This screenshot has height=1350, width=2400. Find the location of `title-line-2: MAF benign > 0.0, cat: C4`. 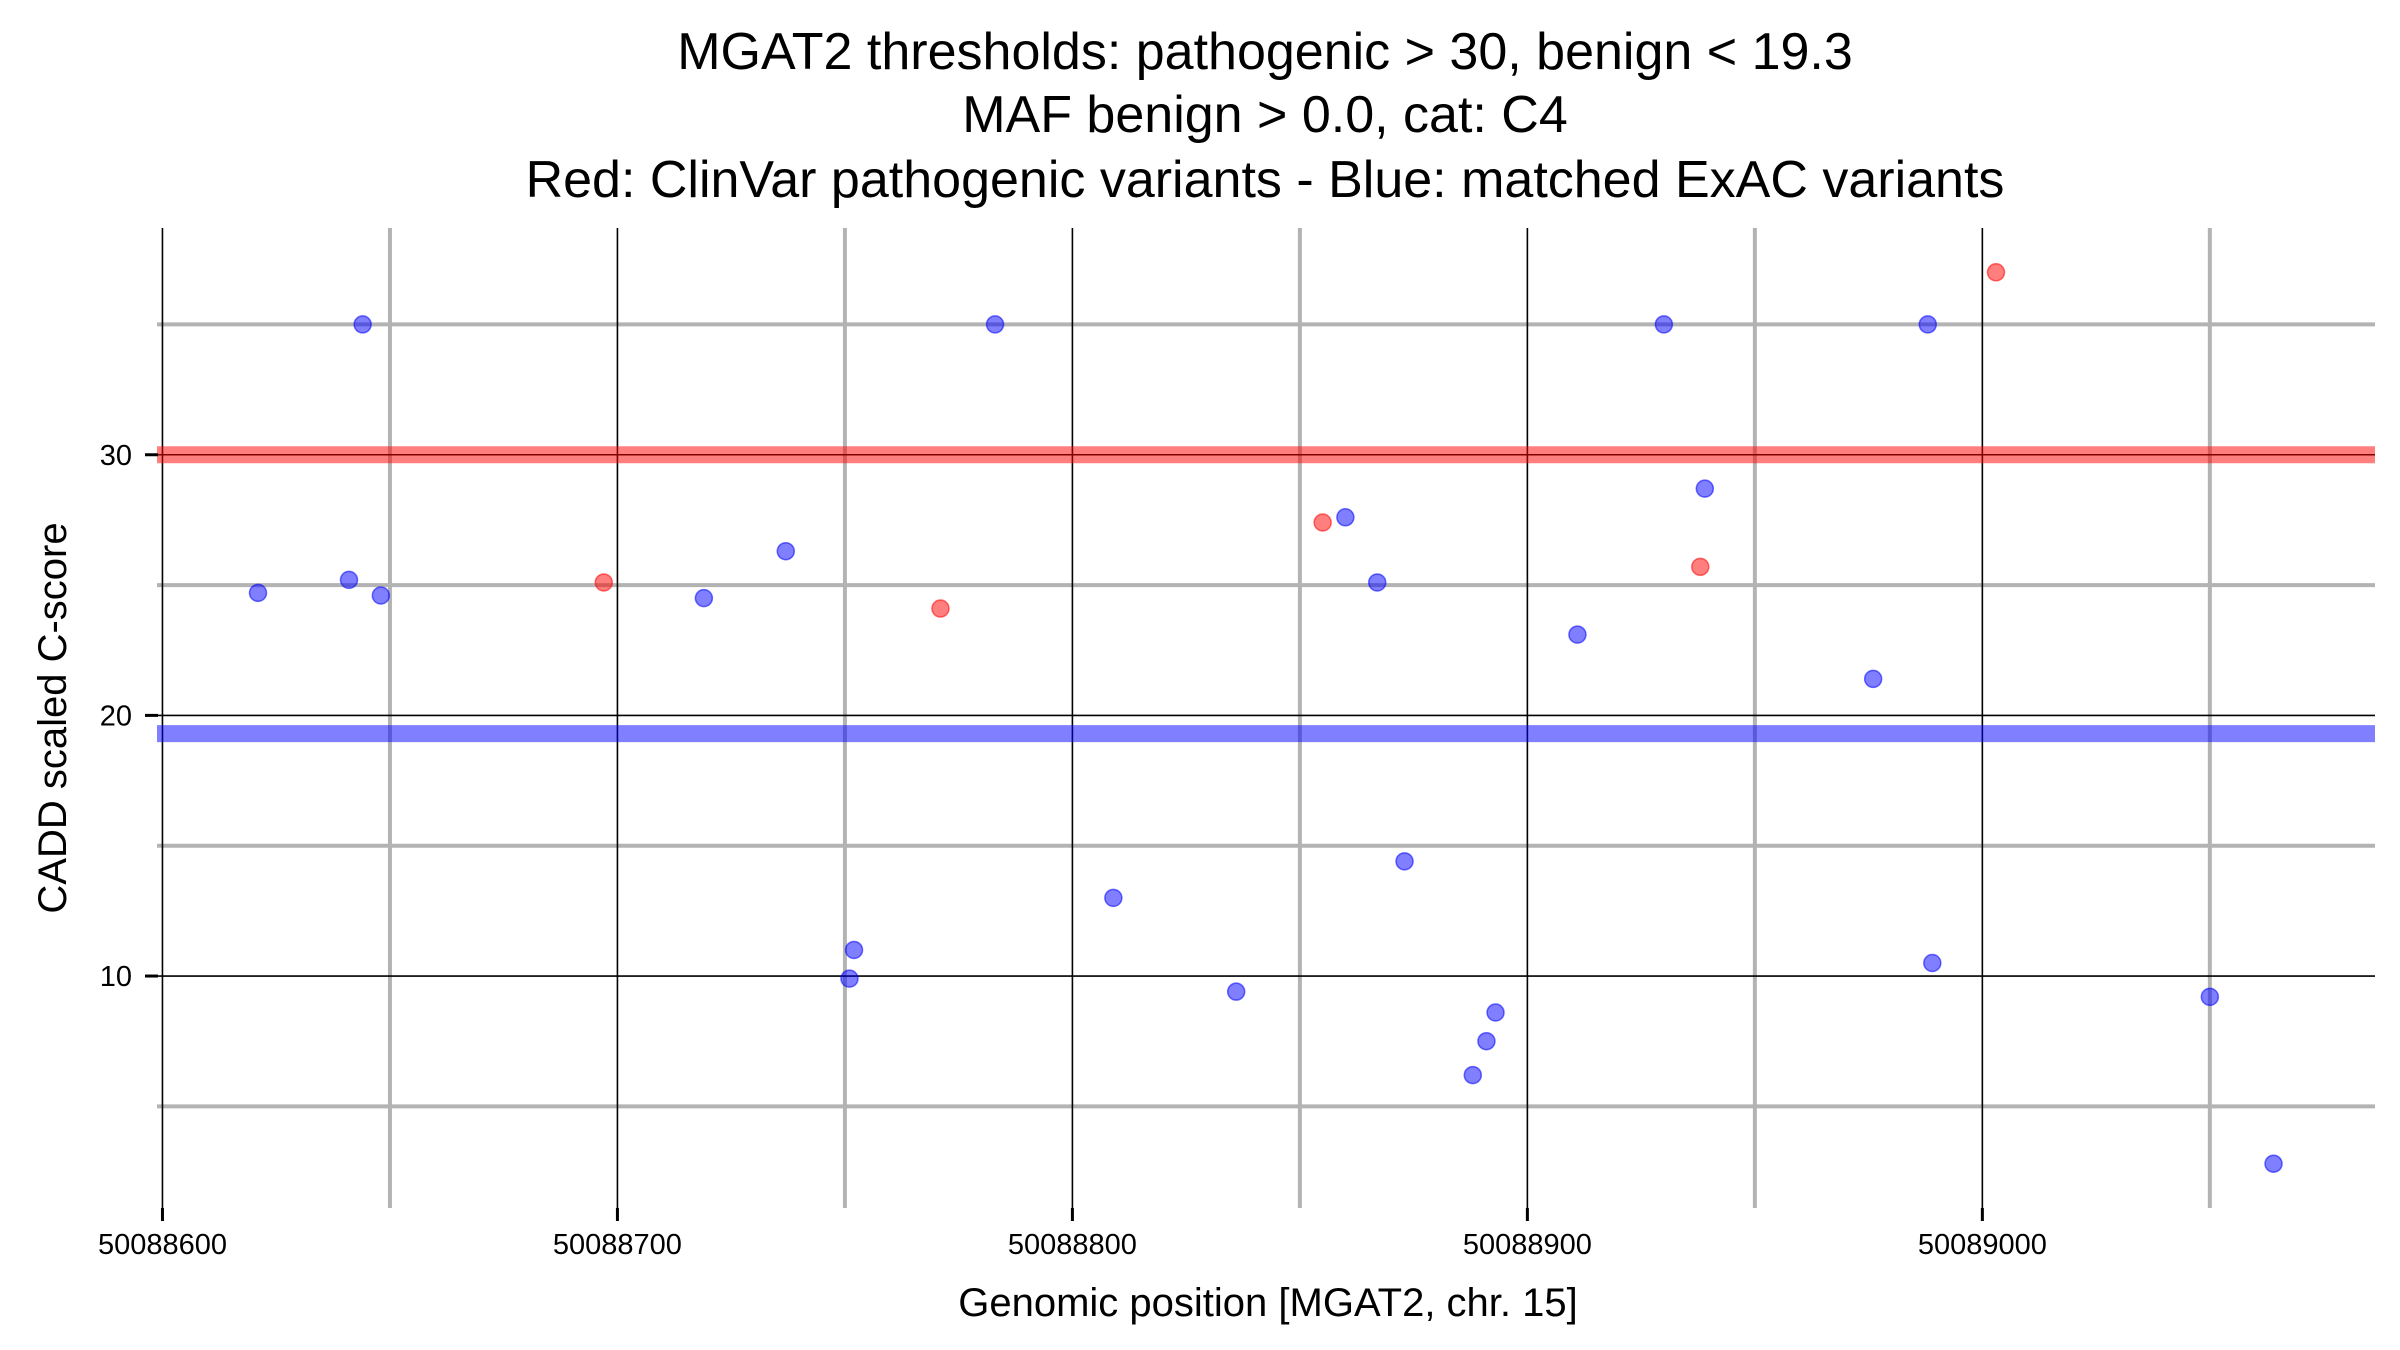

title-line-2: MAF benign > 0.0, cat: C4 is located at coordinates (1265, 115).